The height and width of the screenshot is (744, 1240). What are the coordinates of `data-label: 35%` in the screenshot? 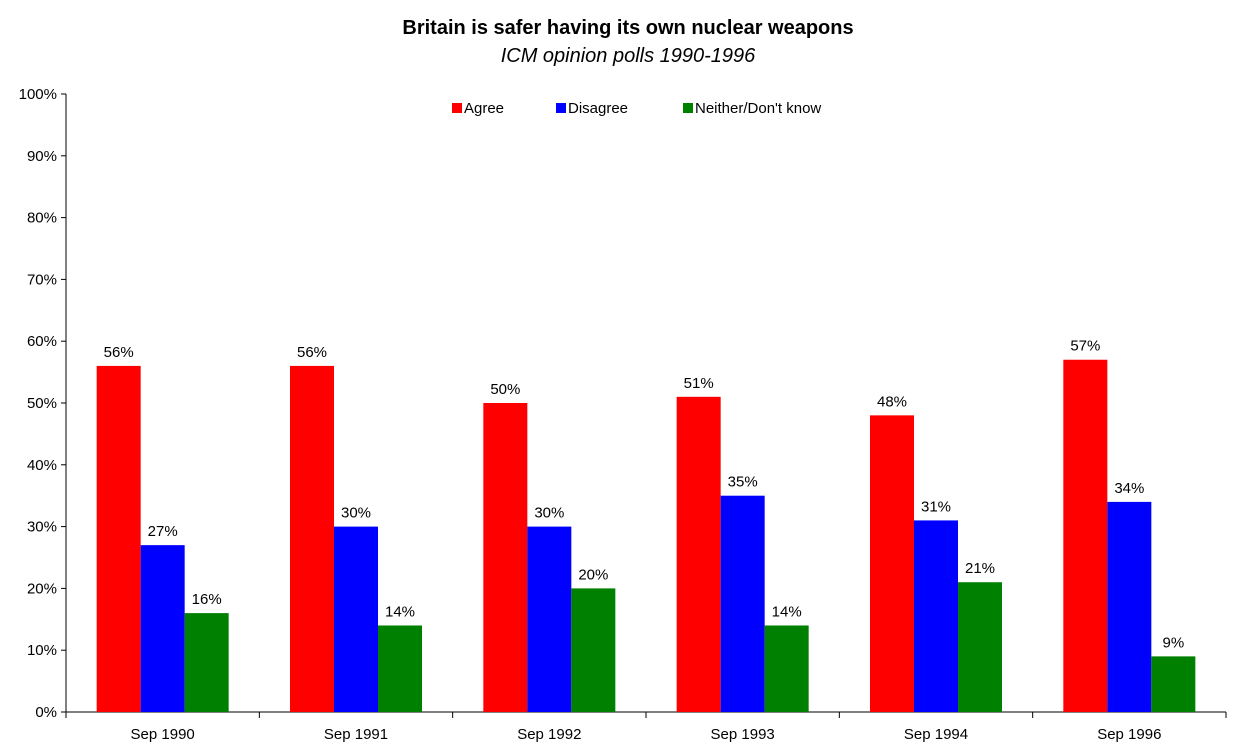 It's located at (743, 482).